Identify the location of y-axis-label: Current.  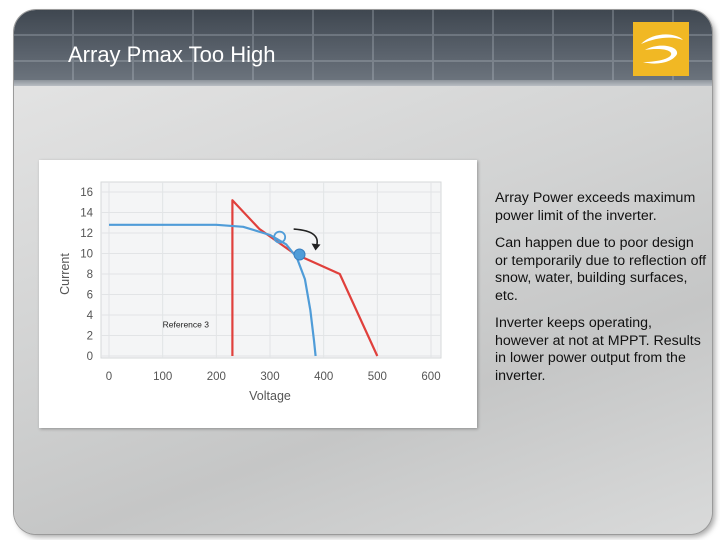
(65, 274).